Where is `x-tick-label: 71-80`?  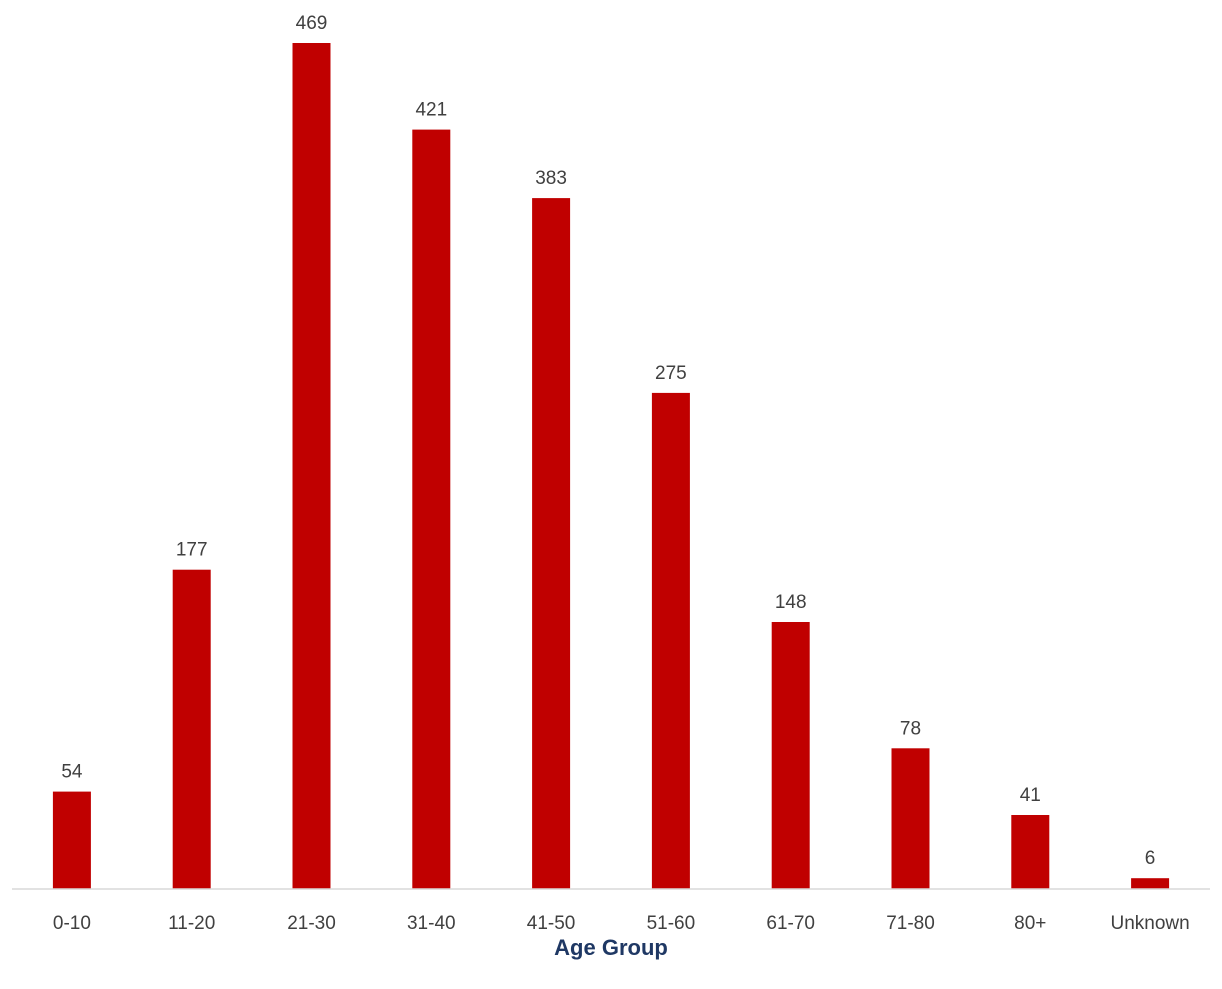
x-tick-label: 71-80 is located at coordinates (910, 923).